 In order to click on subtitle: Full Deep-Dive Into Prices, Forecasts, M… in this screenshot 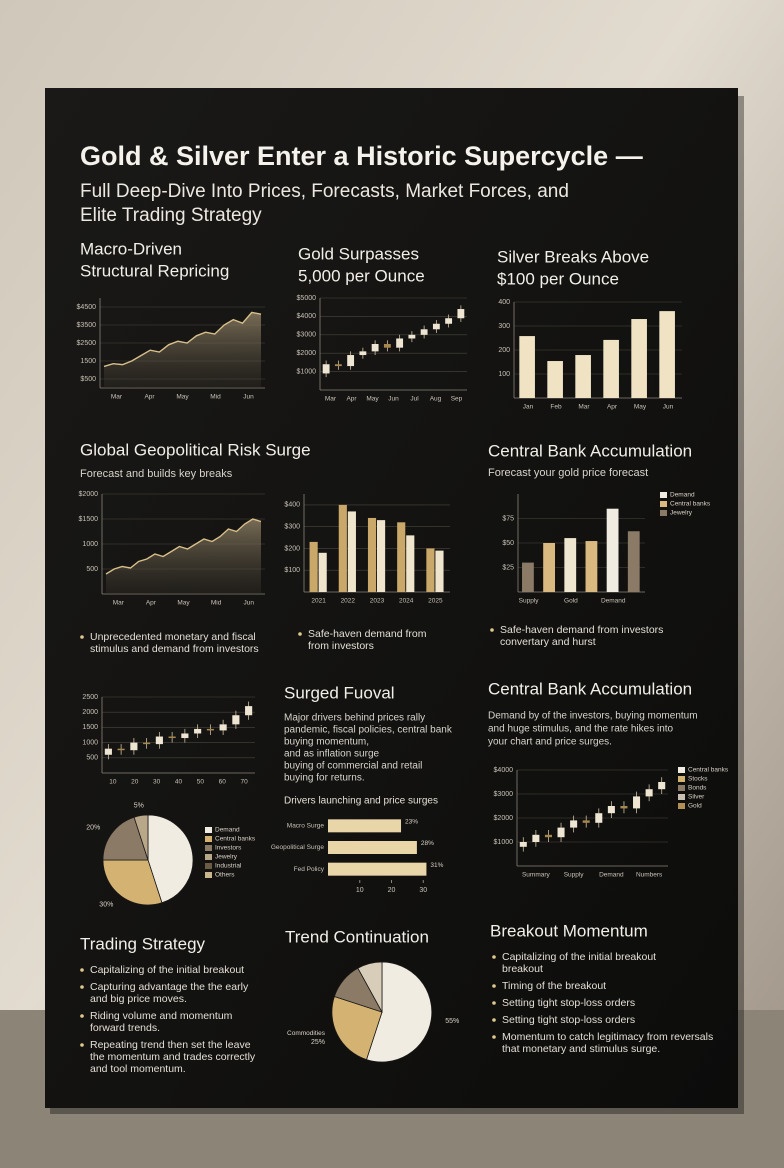, I will do `click(324, 191)`.